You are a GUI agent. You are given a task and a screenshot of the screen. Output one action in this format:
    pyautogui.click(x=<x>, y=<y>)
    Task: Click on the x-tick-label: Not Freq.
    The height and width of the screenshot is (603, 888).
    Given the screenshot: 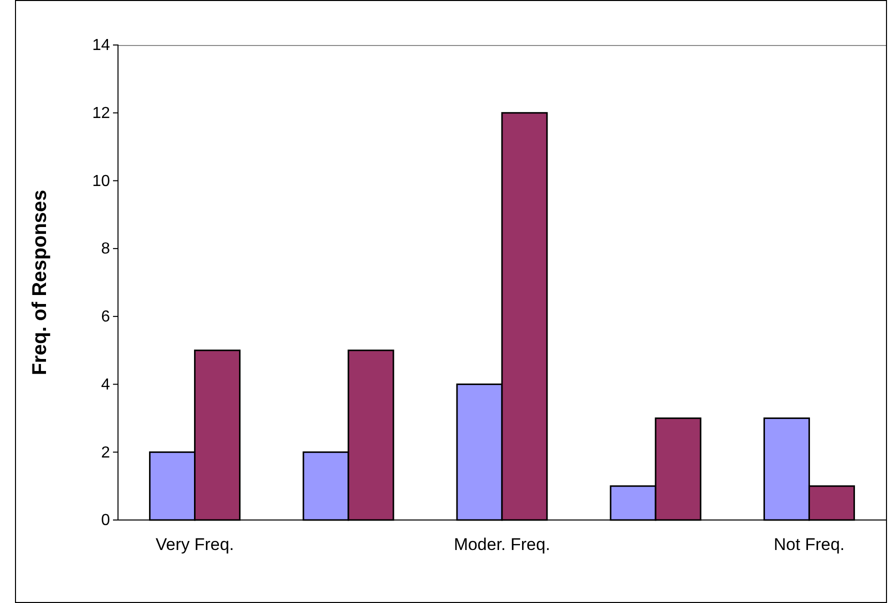 What is the action you would take?
    pyautogui.click(x=809, y=544)
    